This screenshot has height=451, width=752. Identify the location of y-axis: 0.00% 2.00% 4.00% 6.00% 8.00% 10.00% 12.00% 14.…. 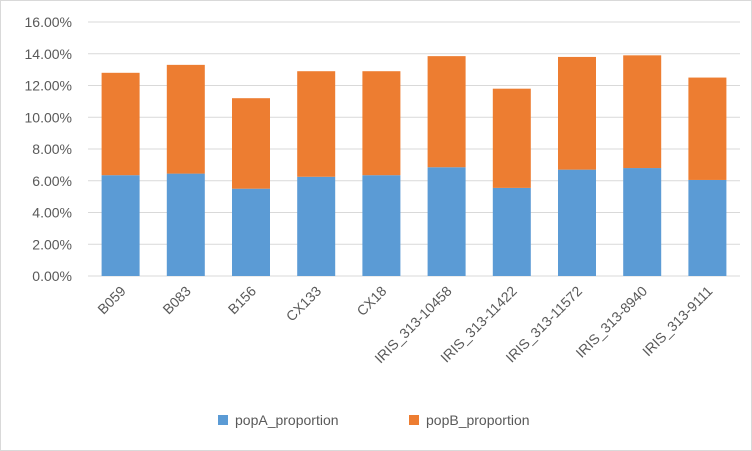
(48, 149).